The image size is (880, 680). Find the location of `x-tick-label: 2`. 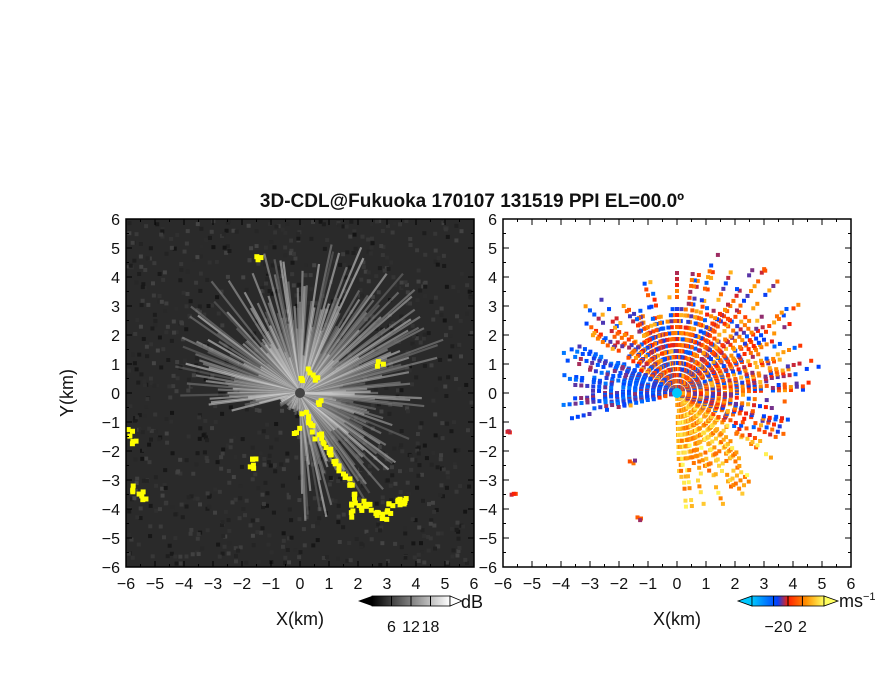

x-tick-label: 2 is located at coordinates (358, 584).